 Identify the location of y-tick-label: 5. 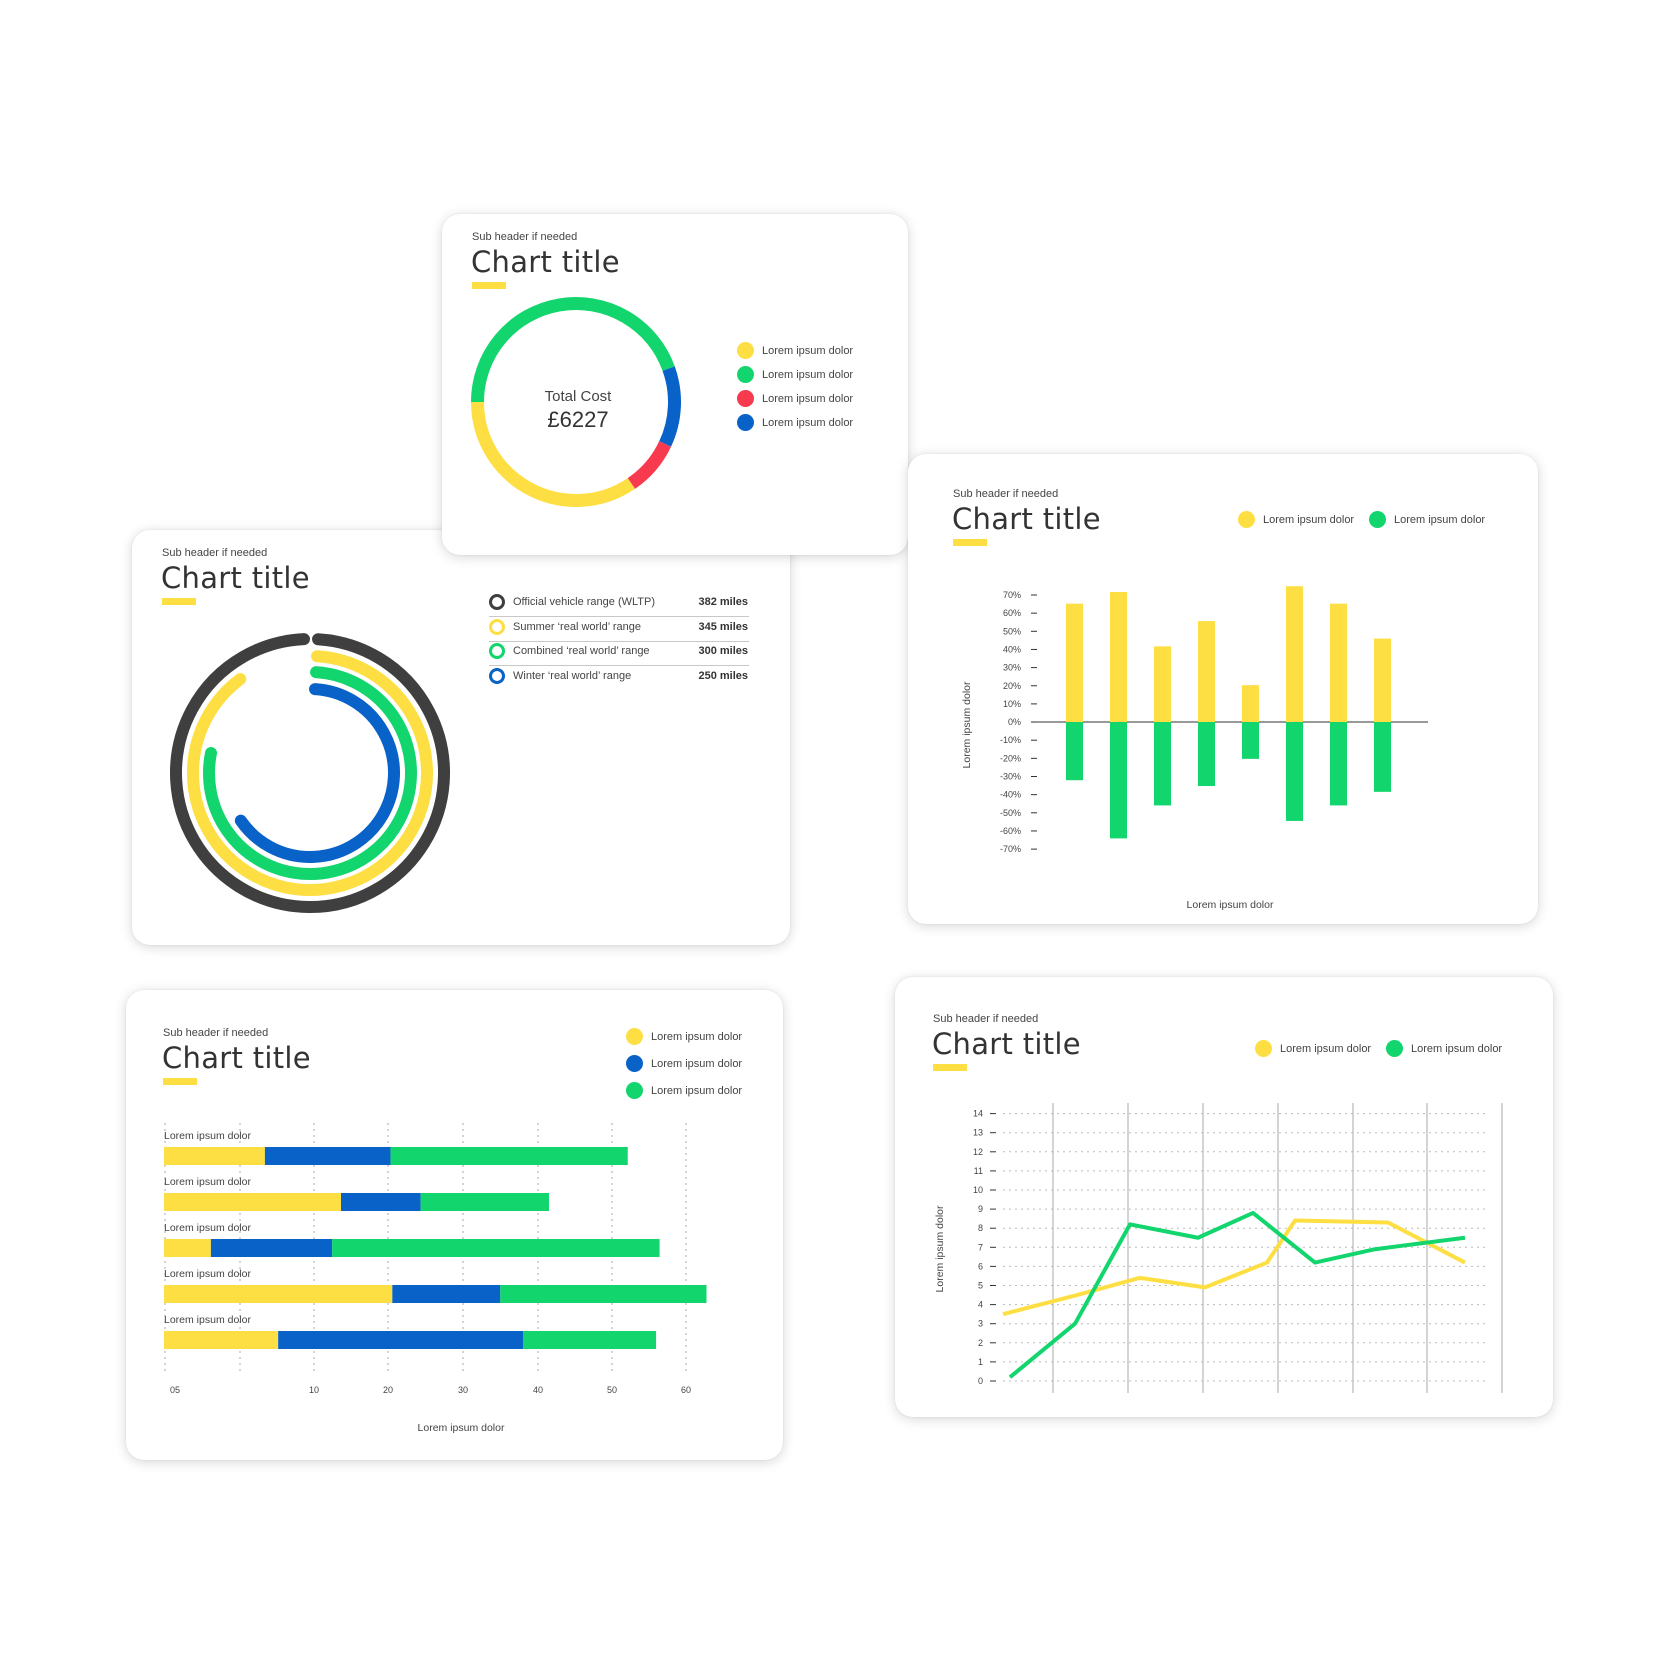
(980, 1286).